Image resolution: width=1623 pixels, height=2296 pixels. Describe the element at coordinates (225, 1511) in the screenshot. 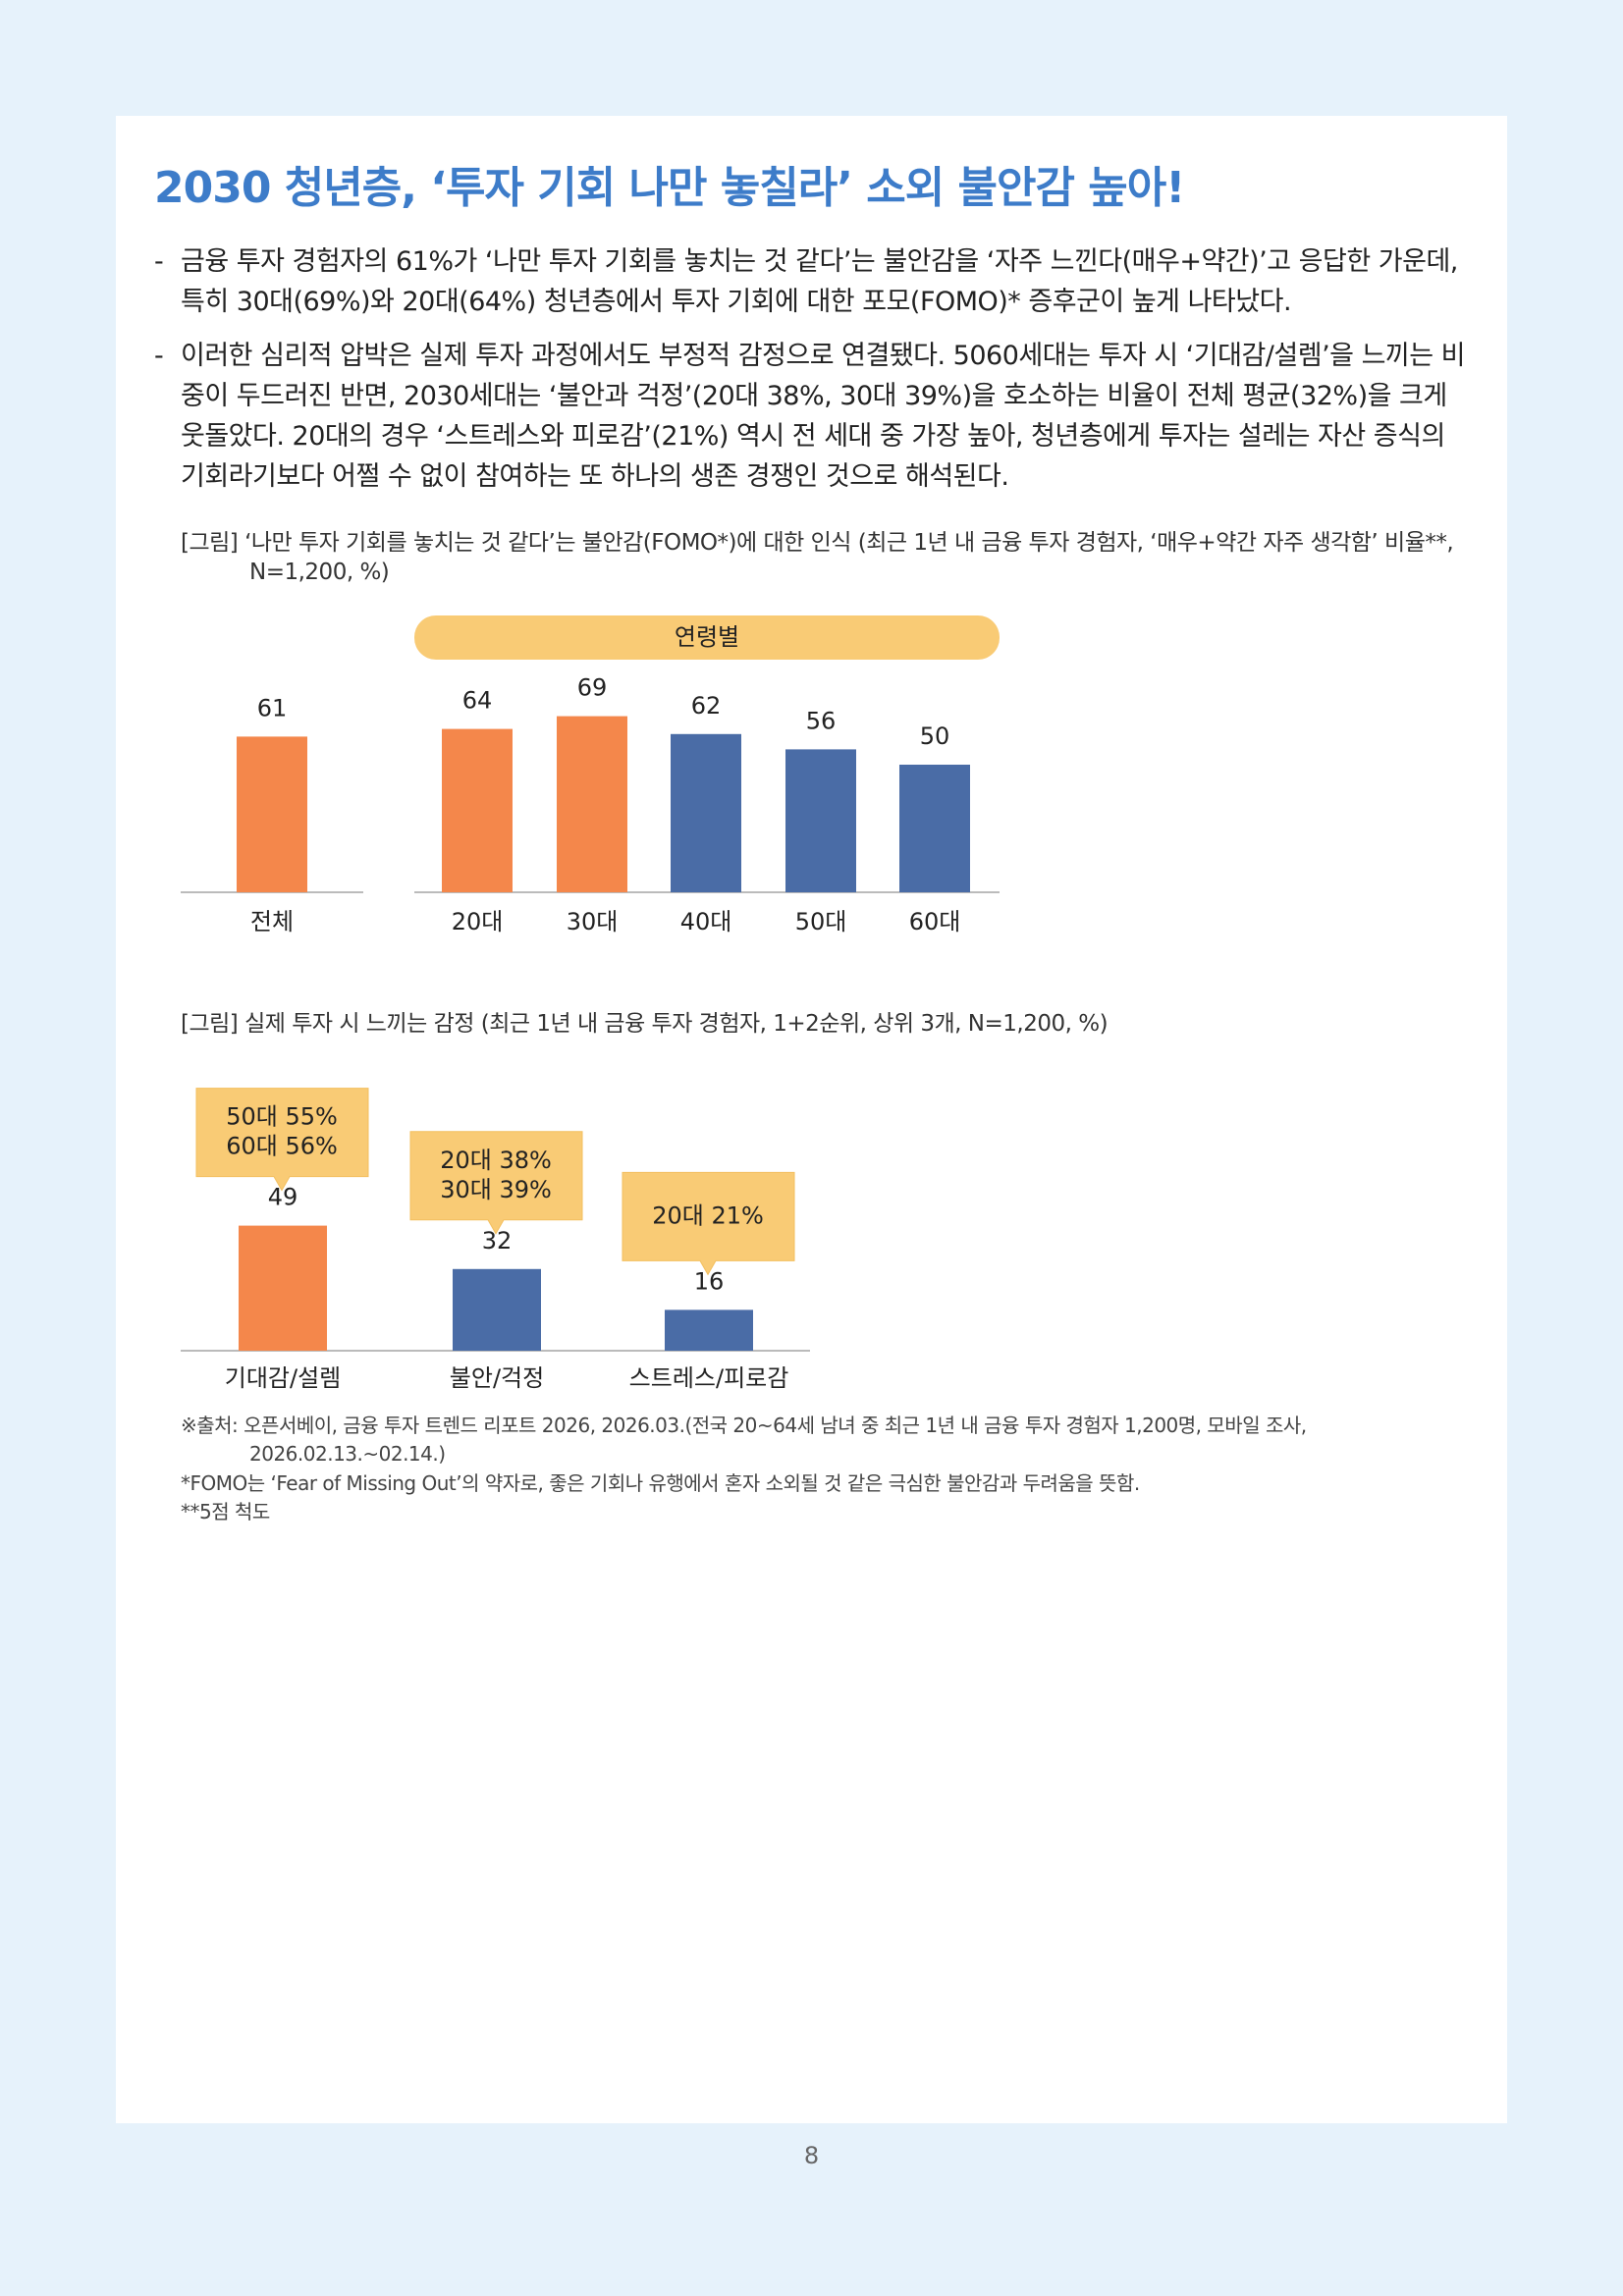

I see `footnote: **5점 척도` at that location.